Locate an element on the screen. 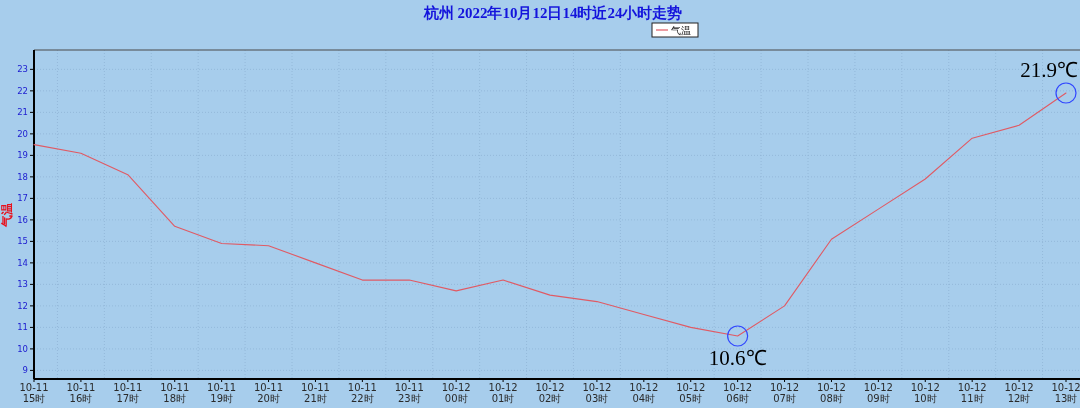  x-tick-label: 10-12 08时 is located at coordinates (831, 393).